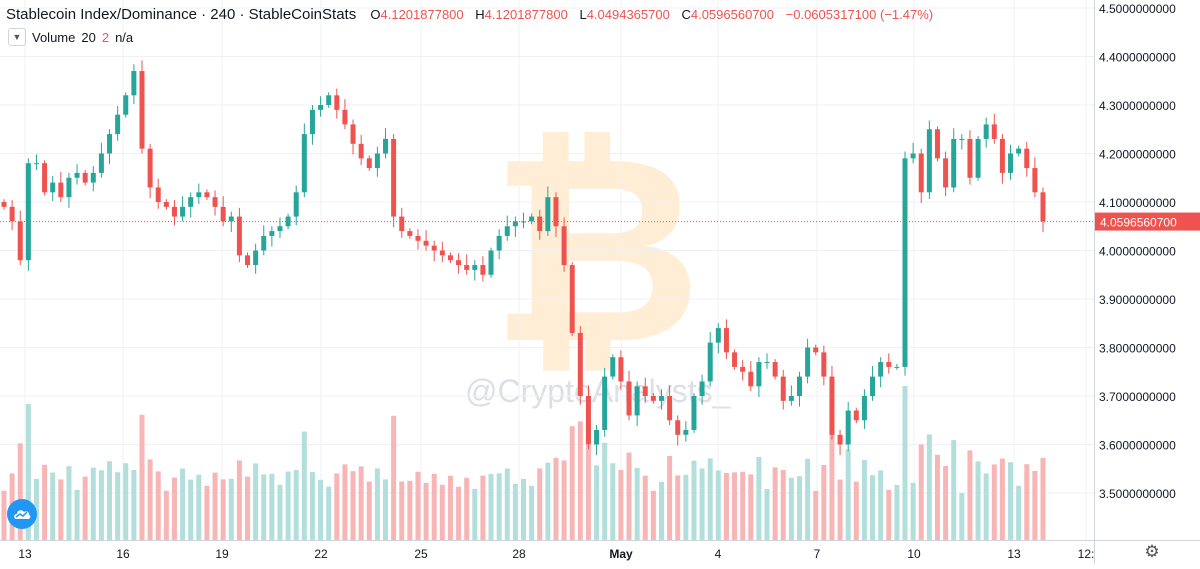  Describe the element at coordinates (1137, 9) in the screenshot. I see `y-tick-label: 4.5000000000` at that location.